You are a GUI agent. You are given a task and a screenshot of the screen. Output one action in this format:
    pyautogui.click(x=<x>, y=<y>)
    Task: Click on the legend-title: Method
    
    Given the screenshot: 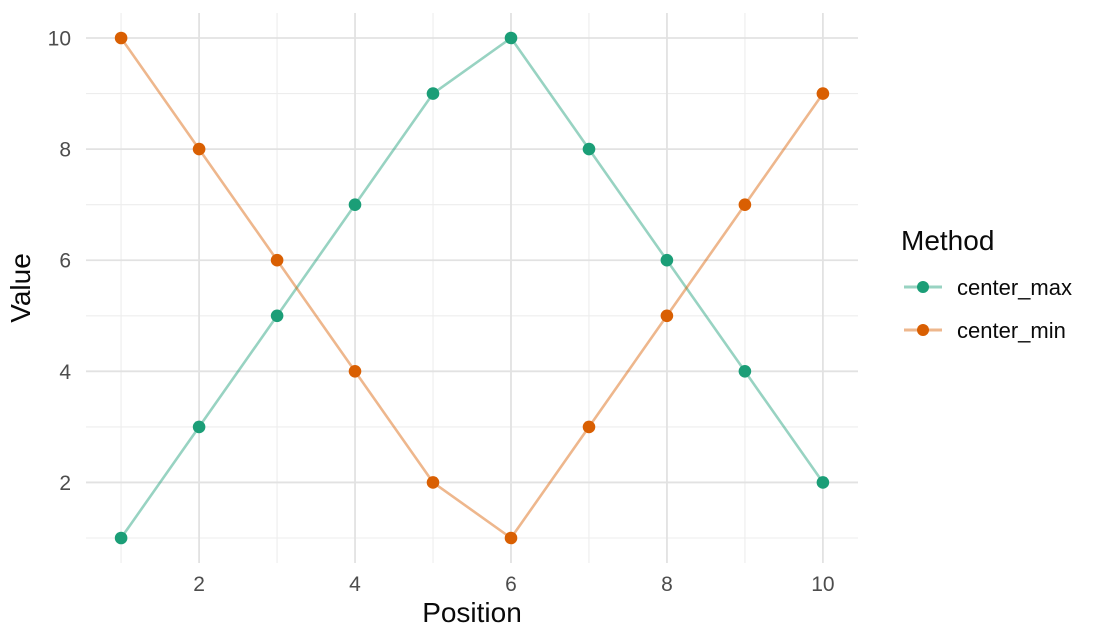 What is the action you would take?
    pyautogui.click(x=947, y=240)
    